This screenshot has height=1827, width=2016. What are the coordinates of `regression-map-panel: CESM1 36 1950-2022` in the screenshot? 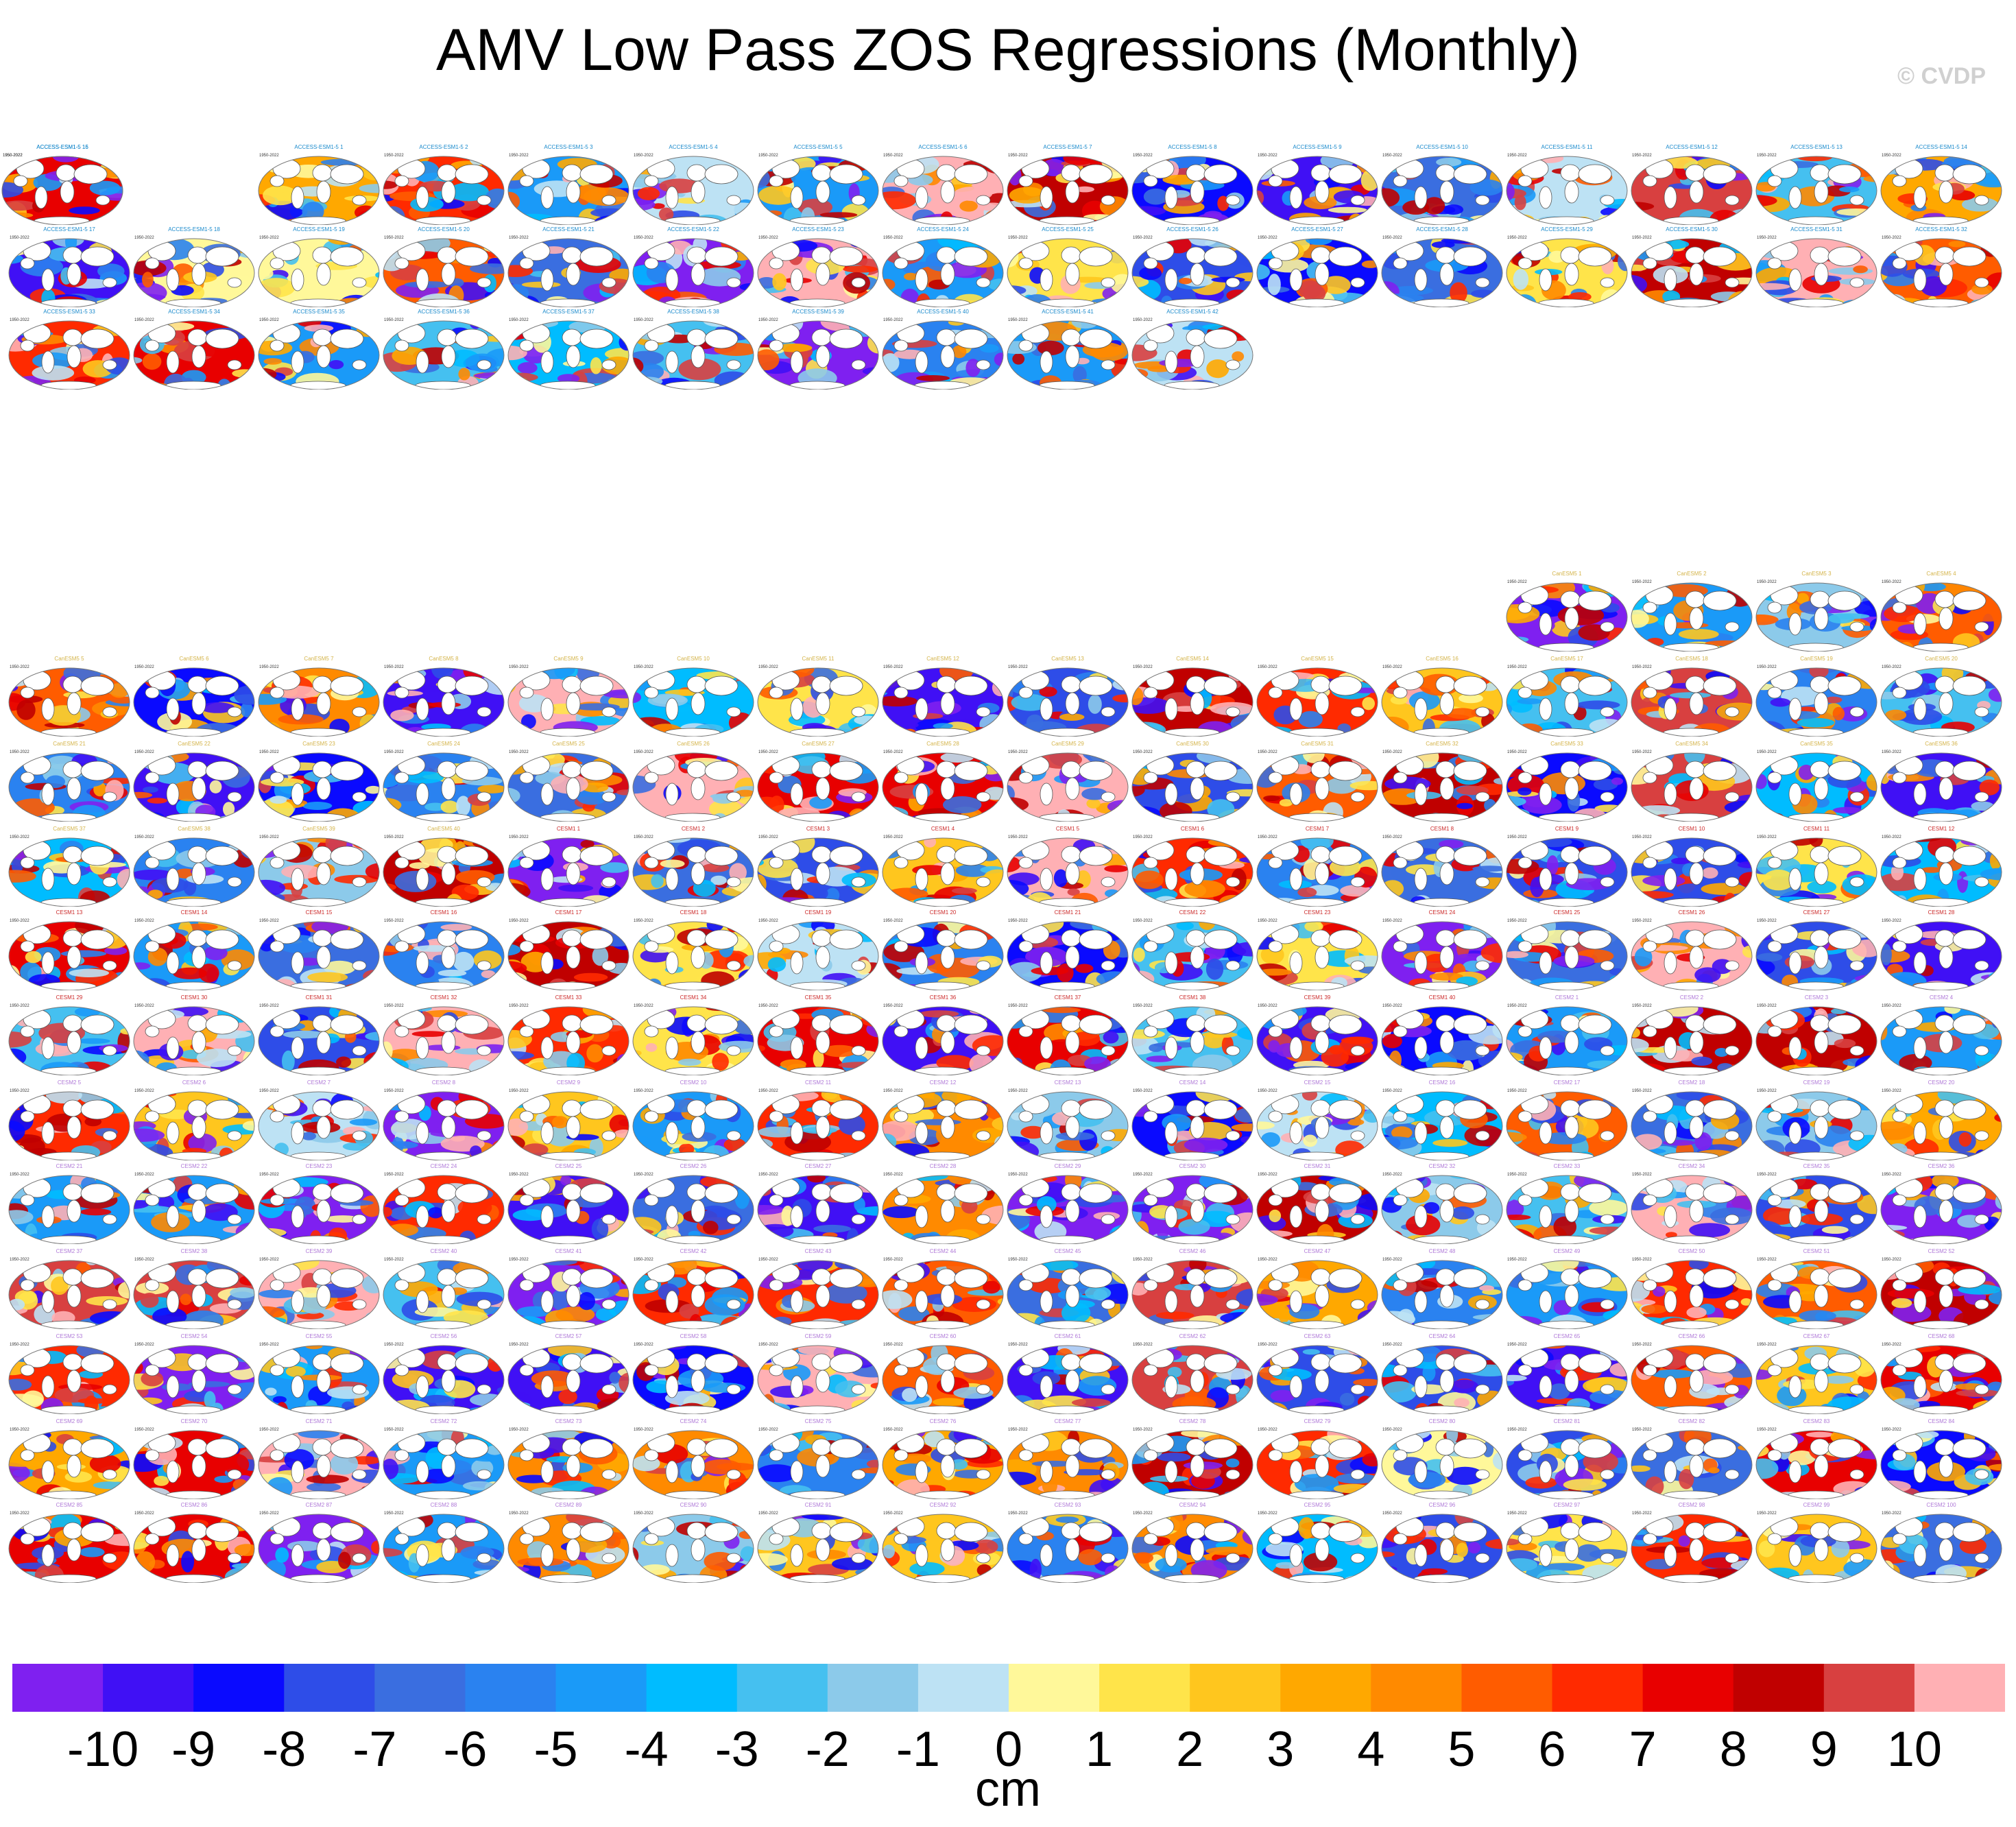 It's located at (942, 1034).